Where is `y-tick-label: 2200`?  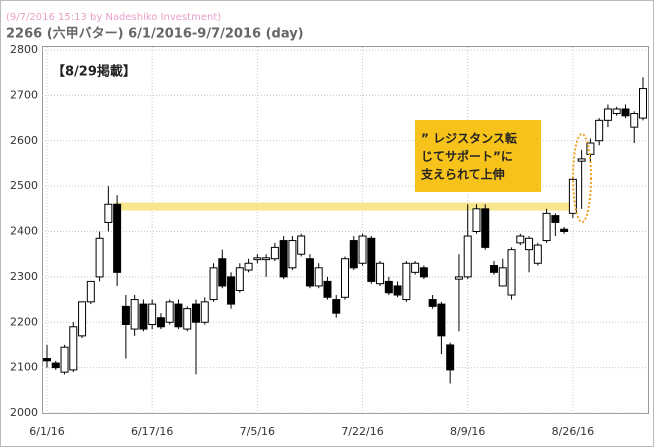
y-tick-label: 2200 is located at coordinates (24, 321).